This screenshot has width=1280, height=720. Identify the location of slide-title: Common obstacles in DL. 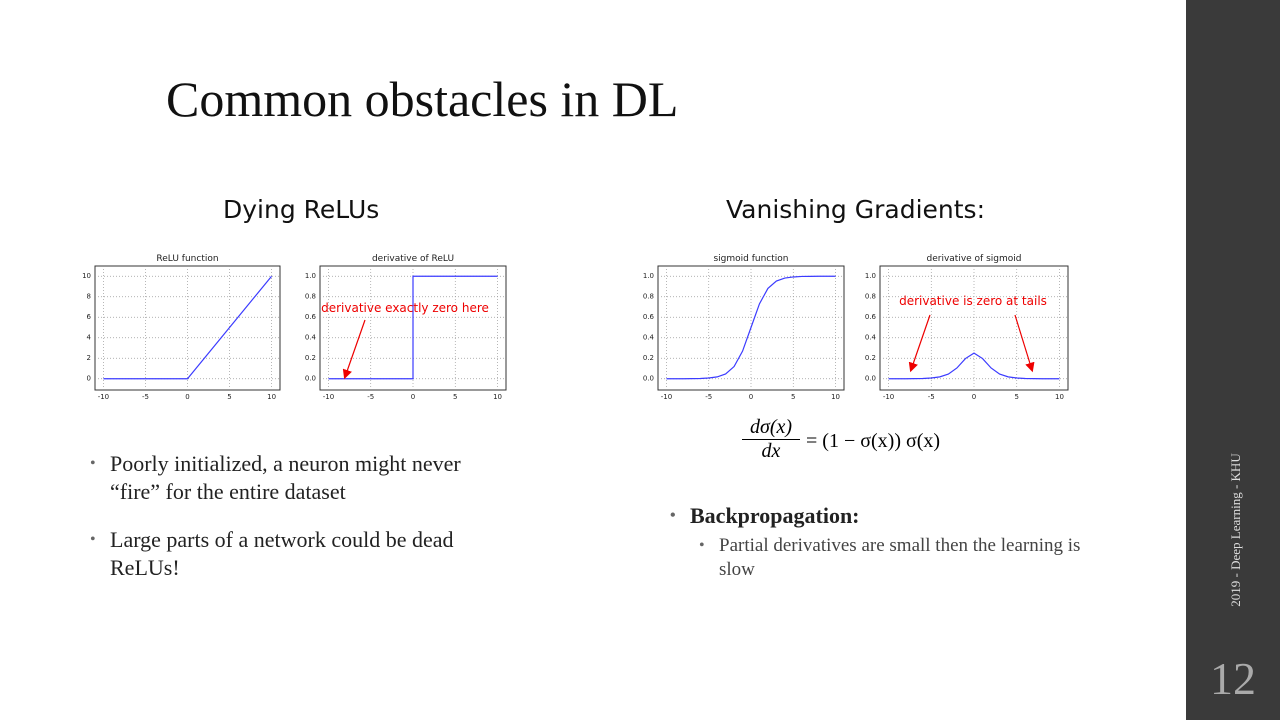
(422, 99).